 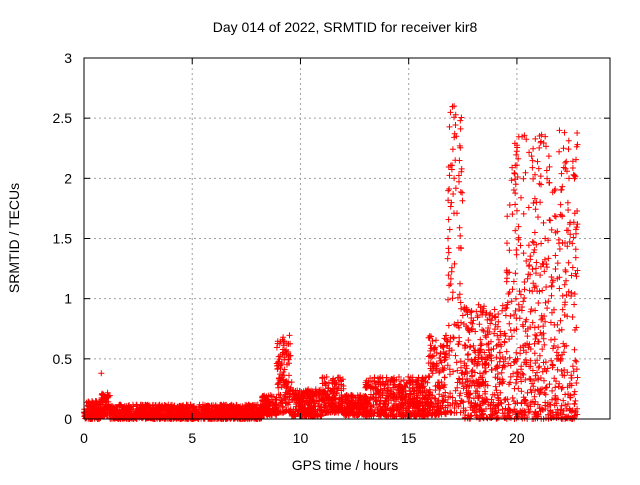 I want to click on y-axis-title: SRMTID / TECUs, so click(x=14, y=238).